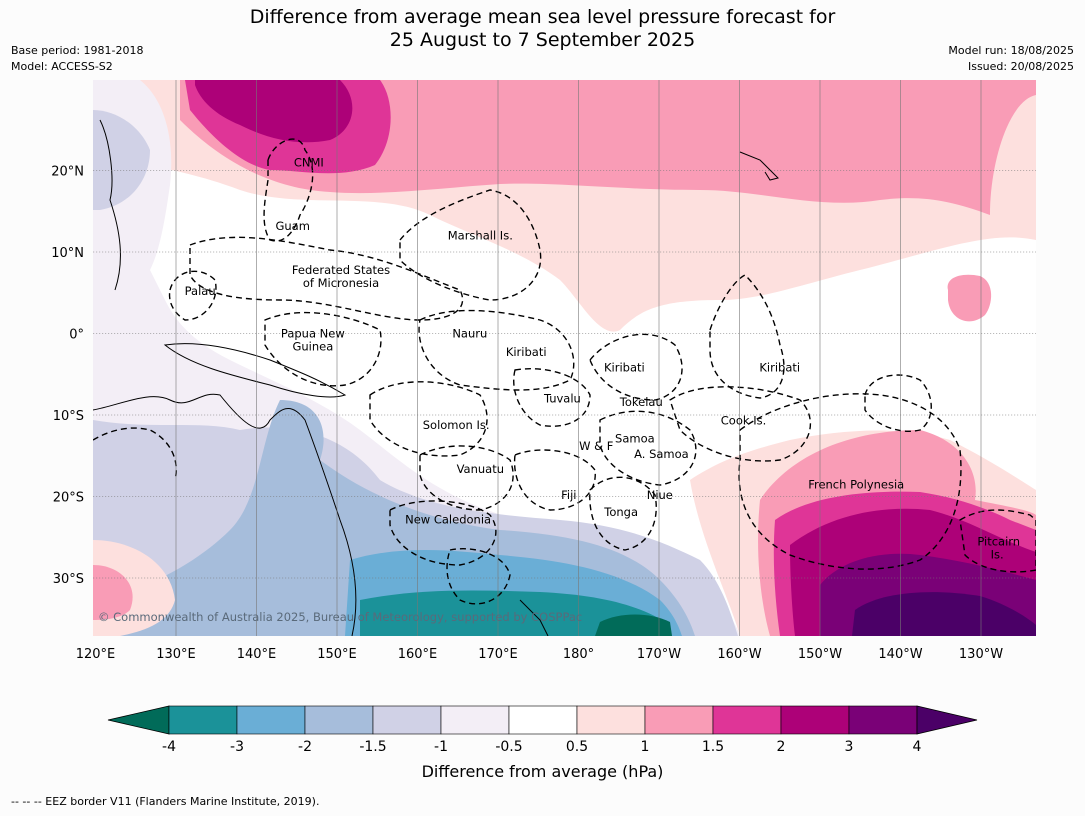 Image resolution: width=1085 pixels, height=816 pixels. Describe the element at coordinates (781, 747) in the screenshot. I see `colorbar-tick-label: 2` at that location.